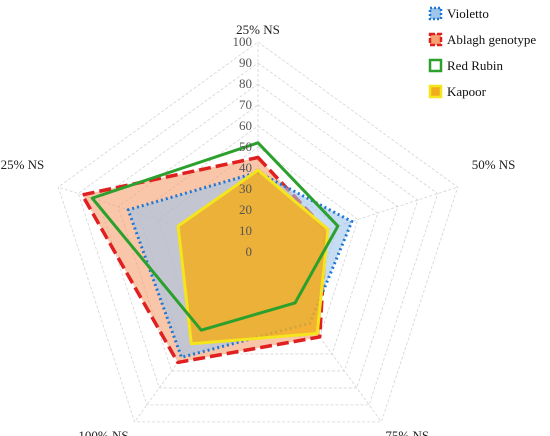  Describe the element at coordinates (258, 29) in the screenshot. I see `axis-label: 25% NS` at that location.